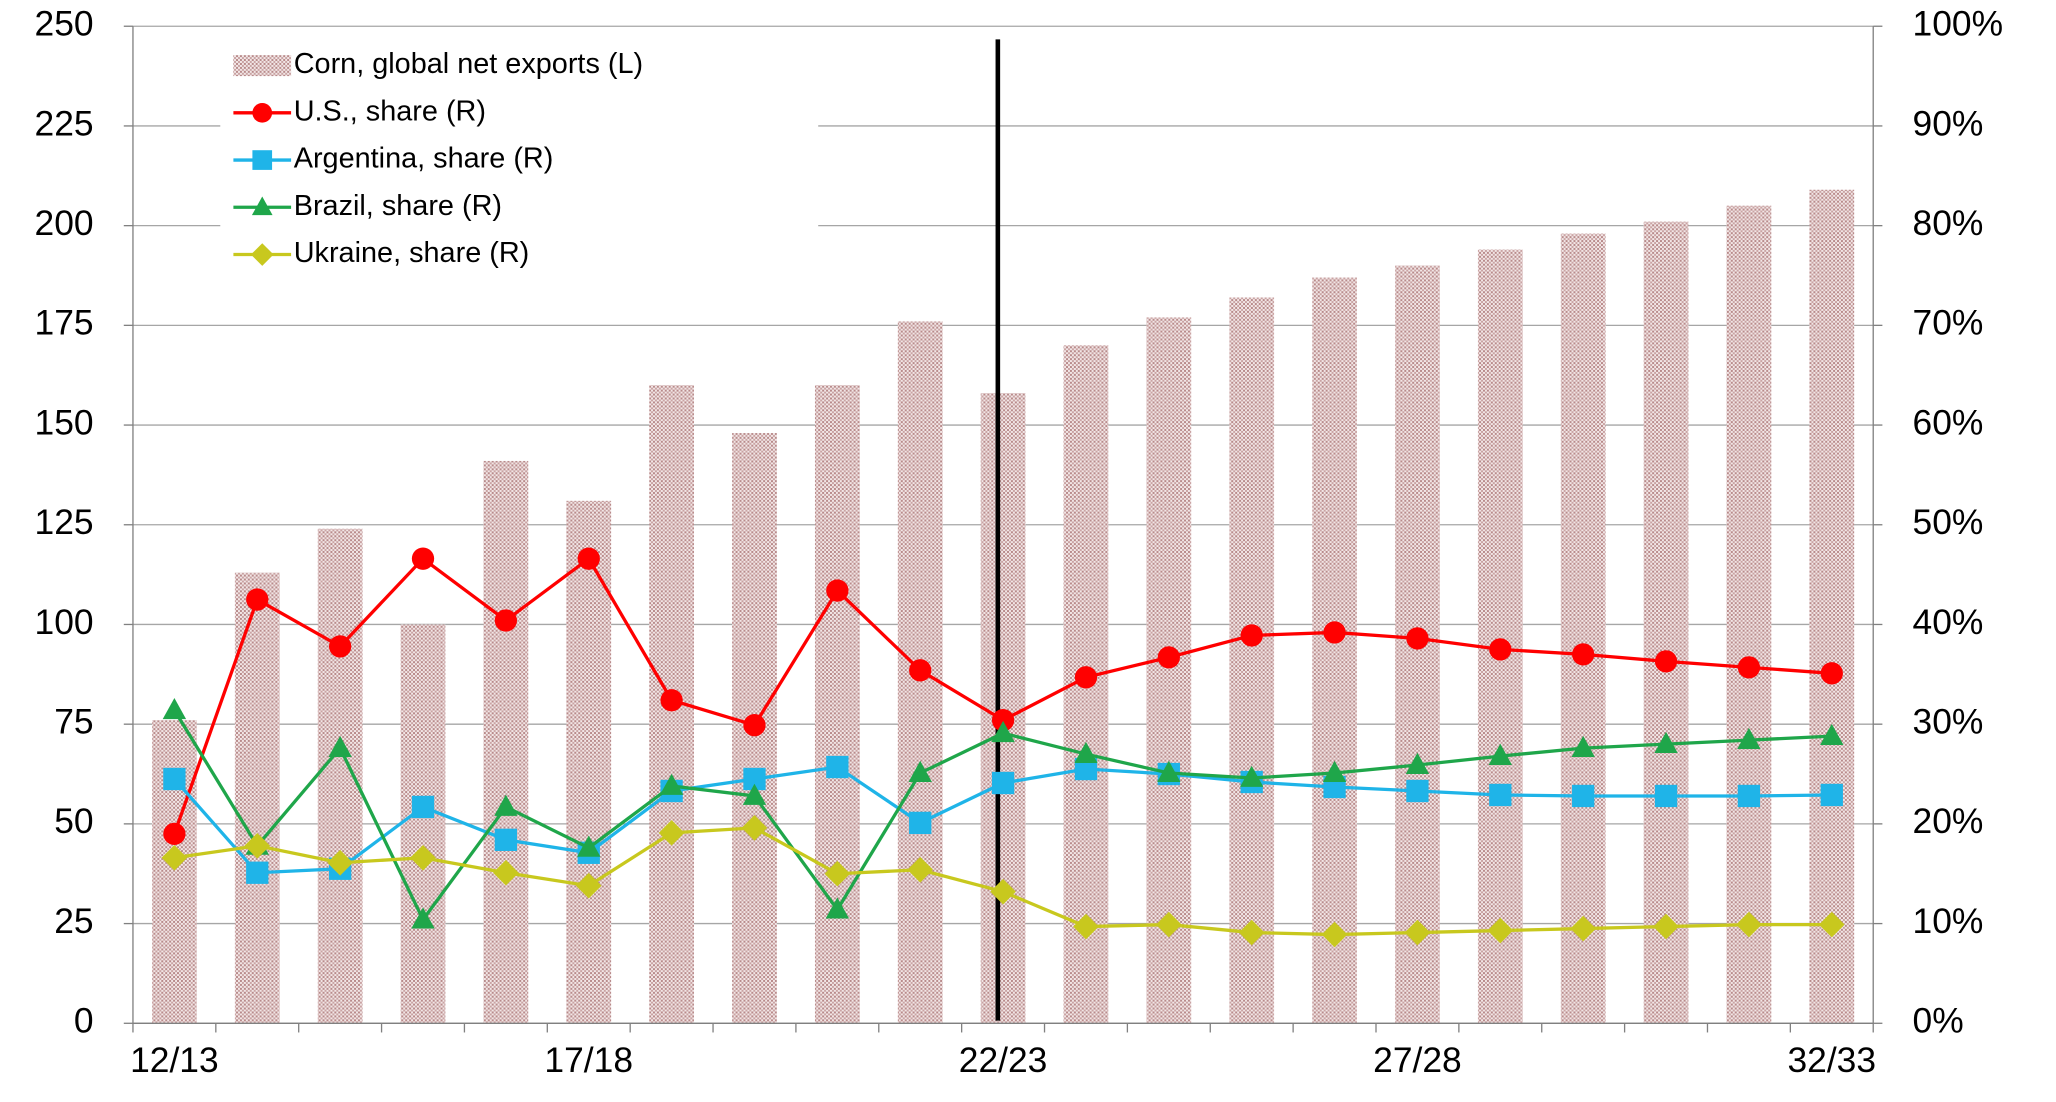 Image resolution: width=2056 pixels, height=1102 pixels. Describe the element at coordinates (1948, 921) in the screenshot. I see `y2-tick-label: 10%` at that location.